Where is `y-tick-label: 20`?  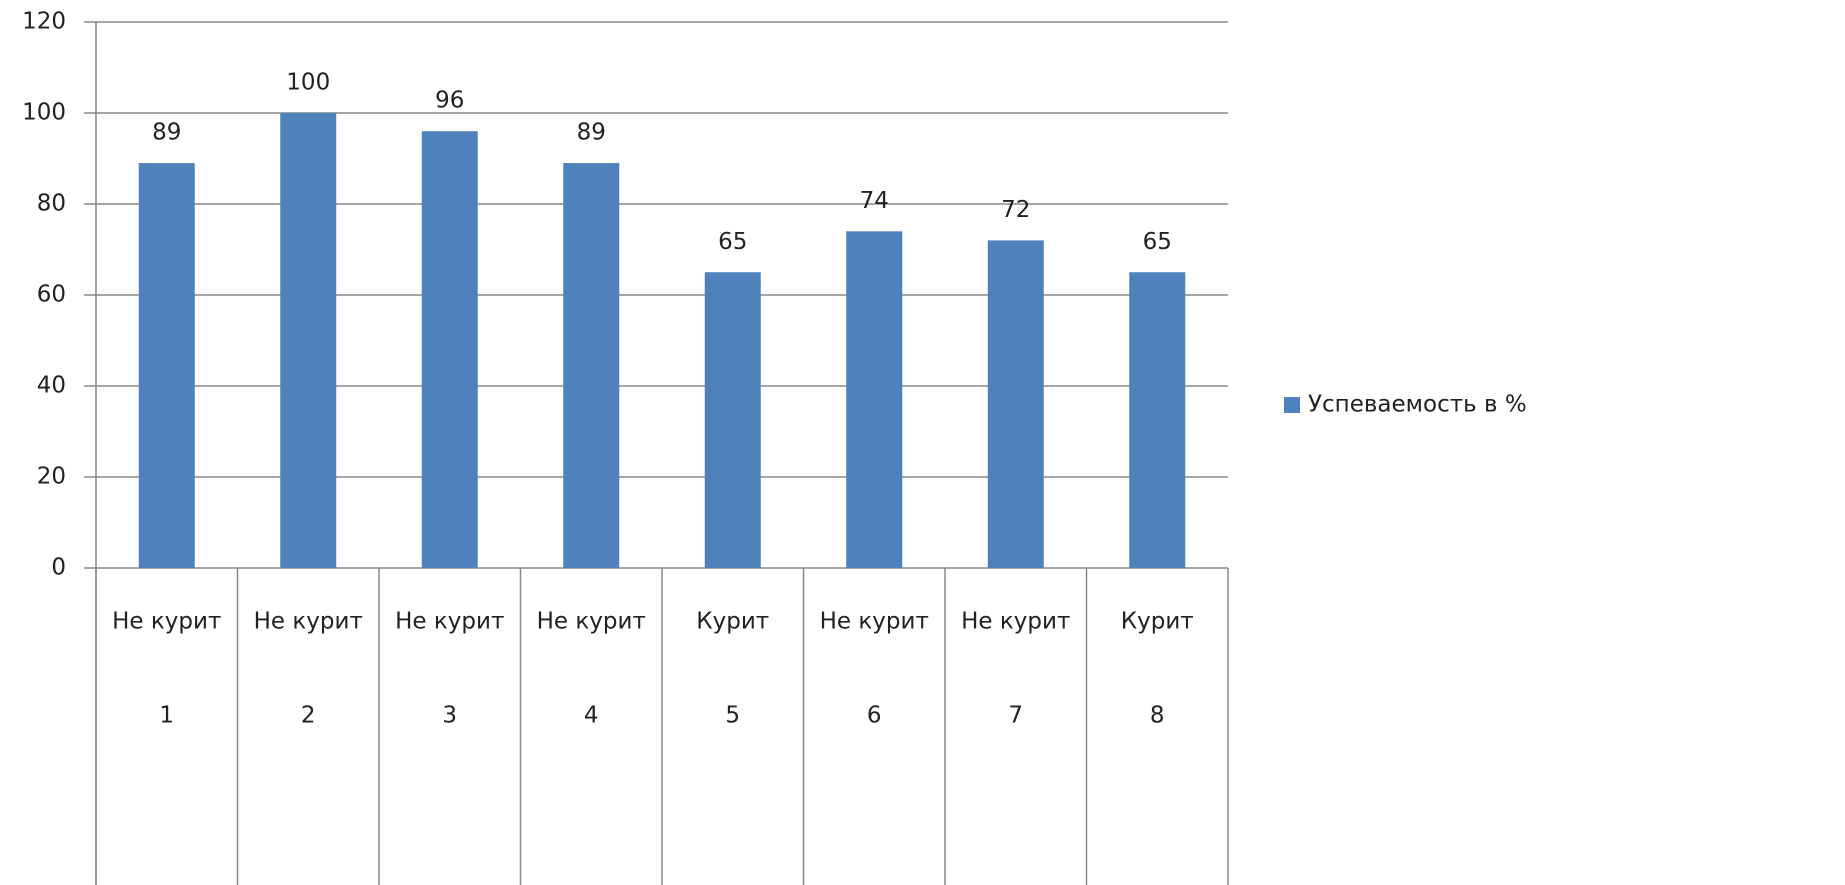 y-tick-label: 20 is located at coordinates (51, 477).